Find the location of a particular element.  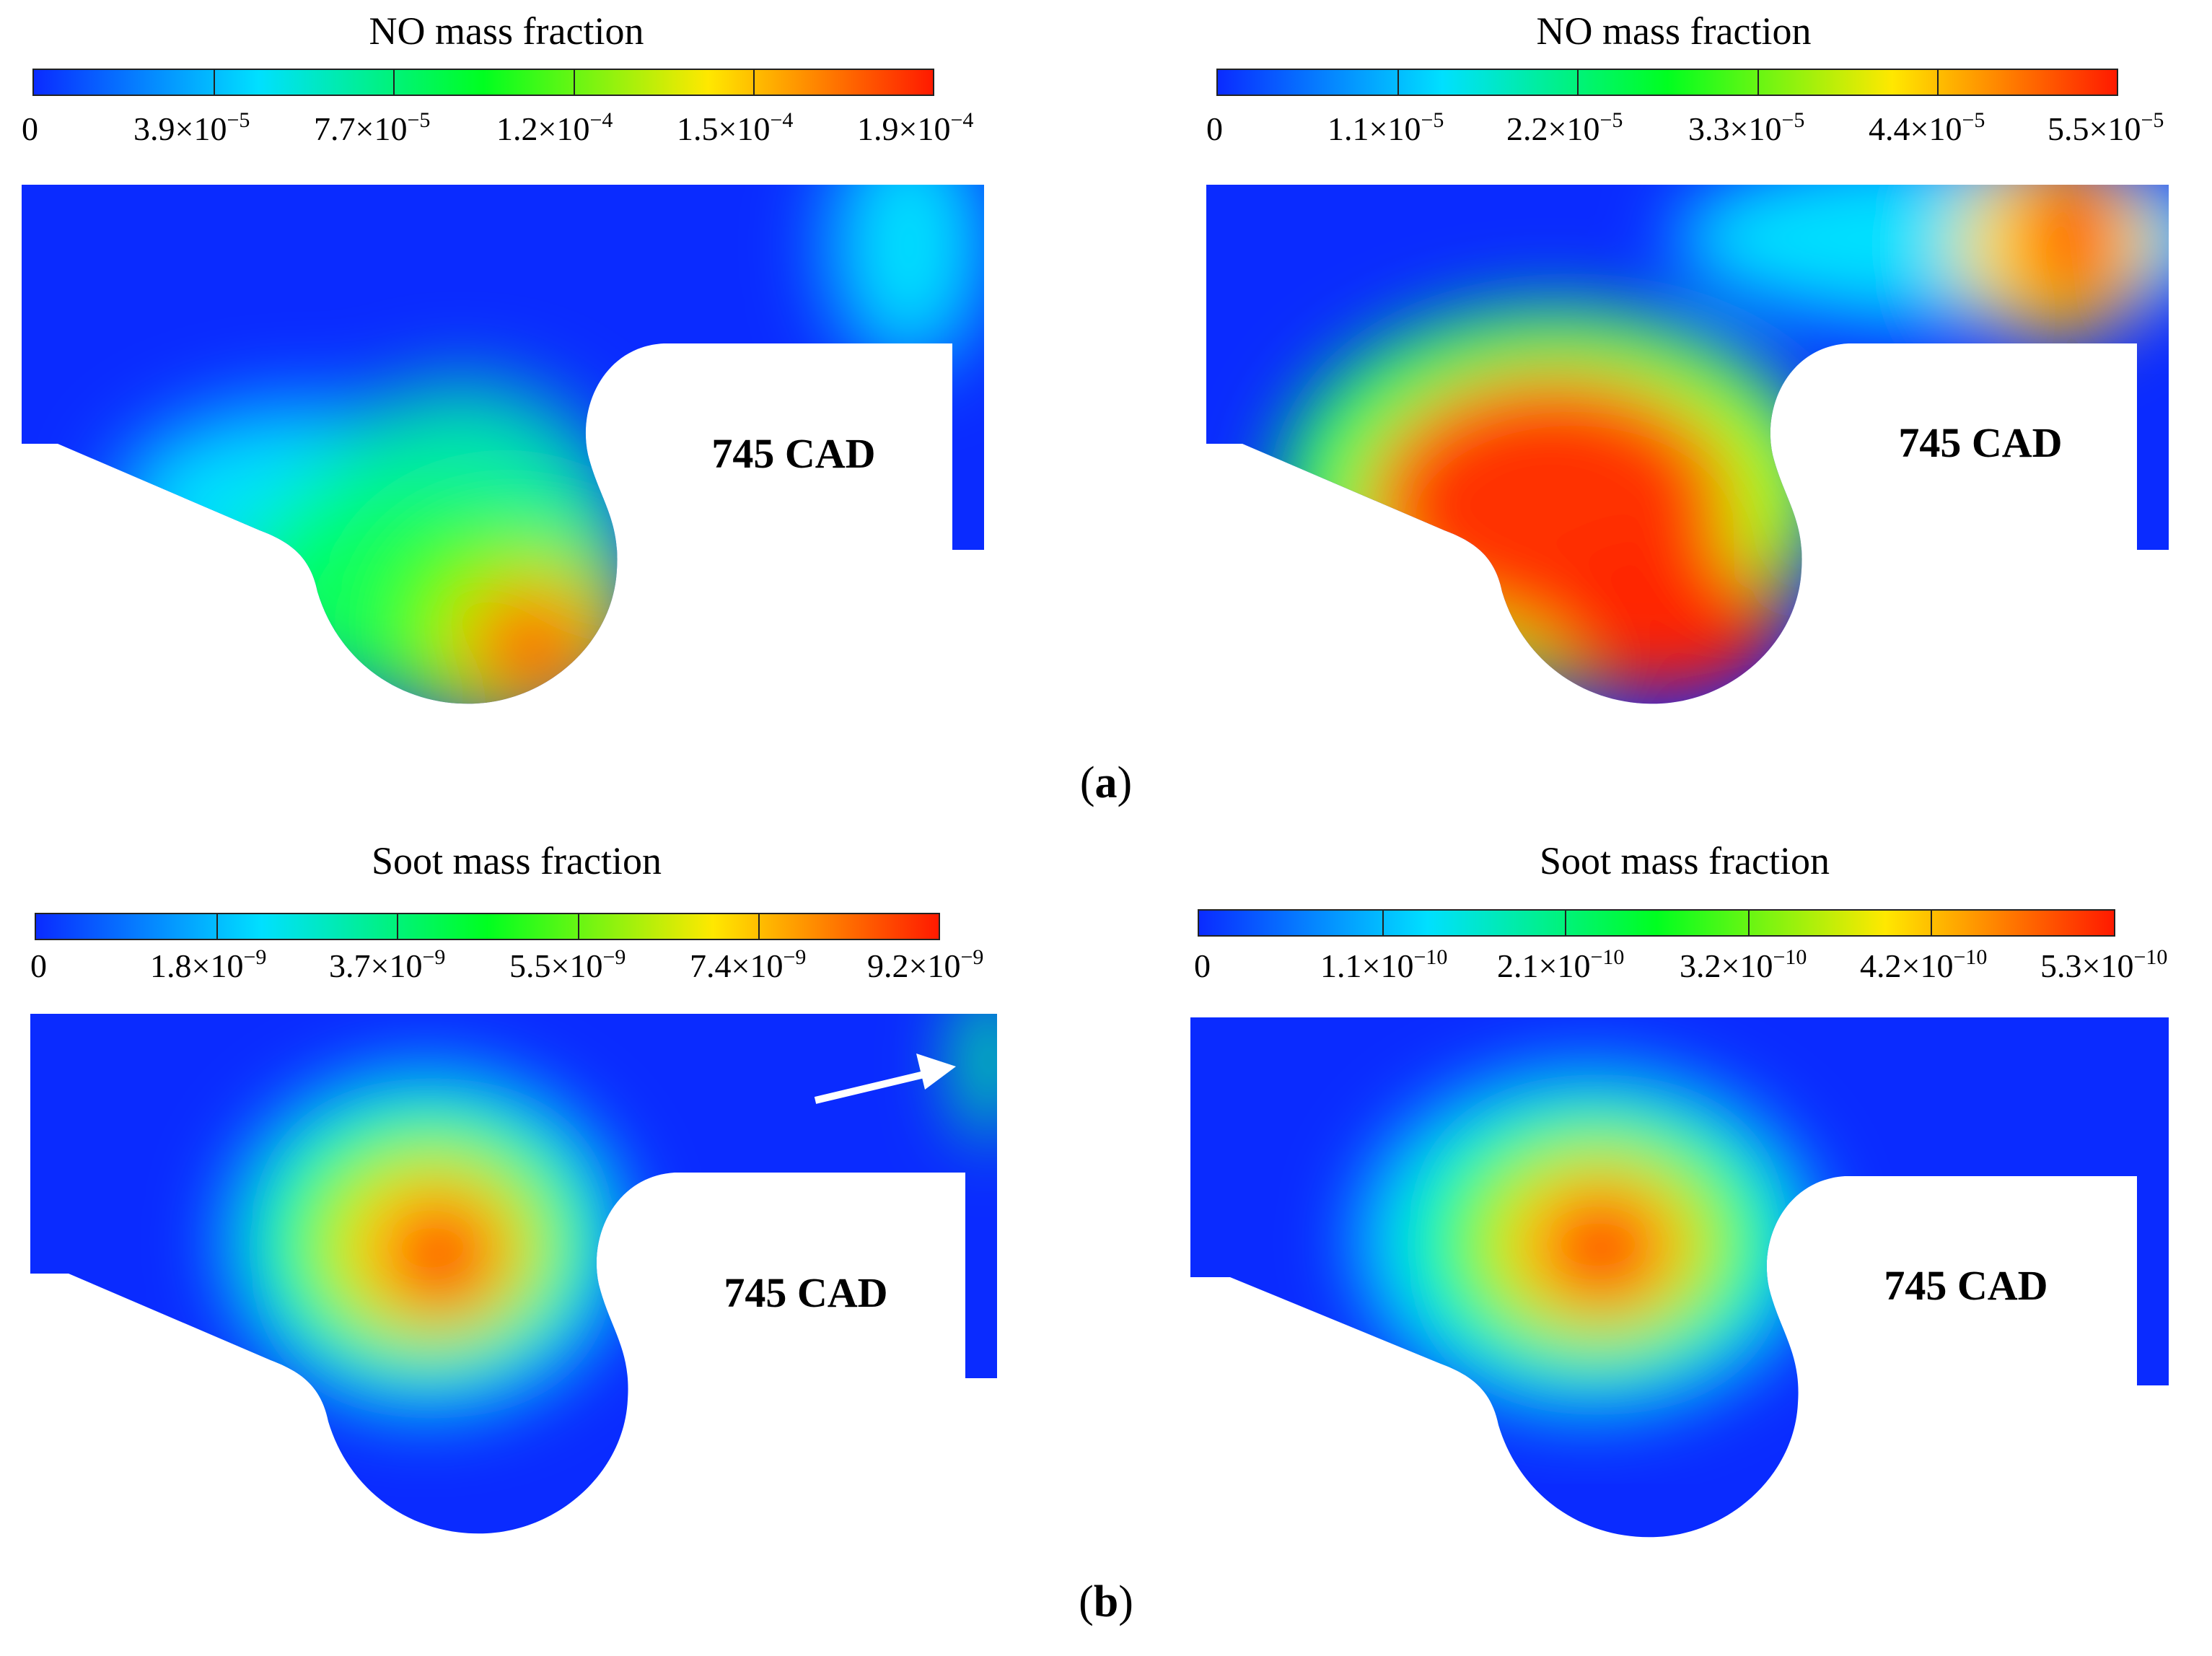

tick-label: 1.9×10⁻⁴ is located at coordinates (915, 128).